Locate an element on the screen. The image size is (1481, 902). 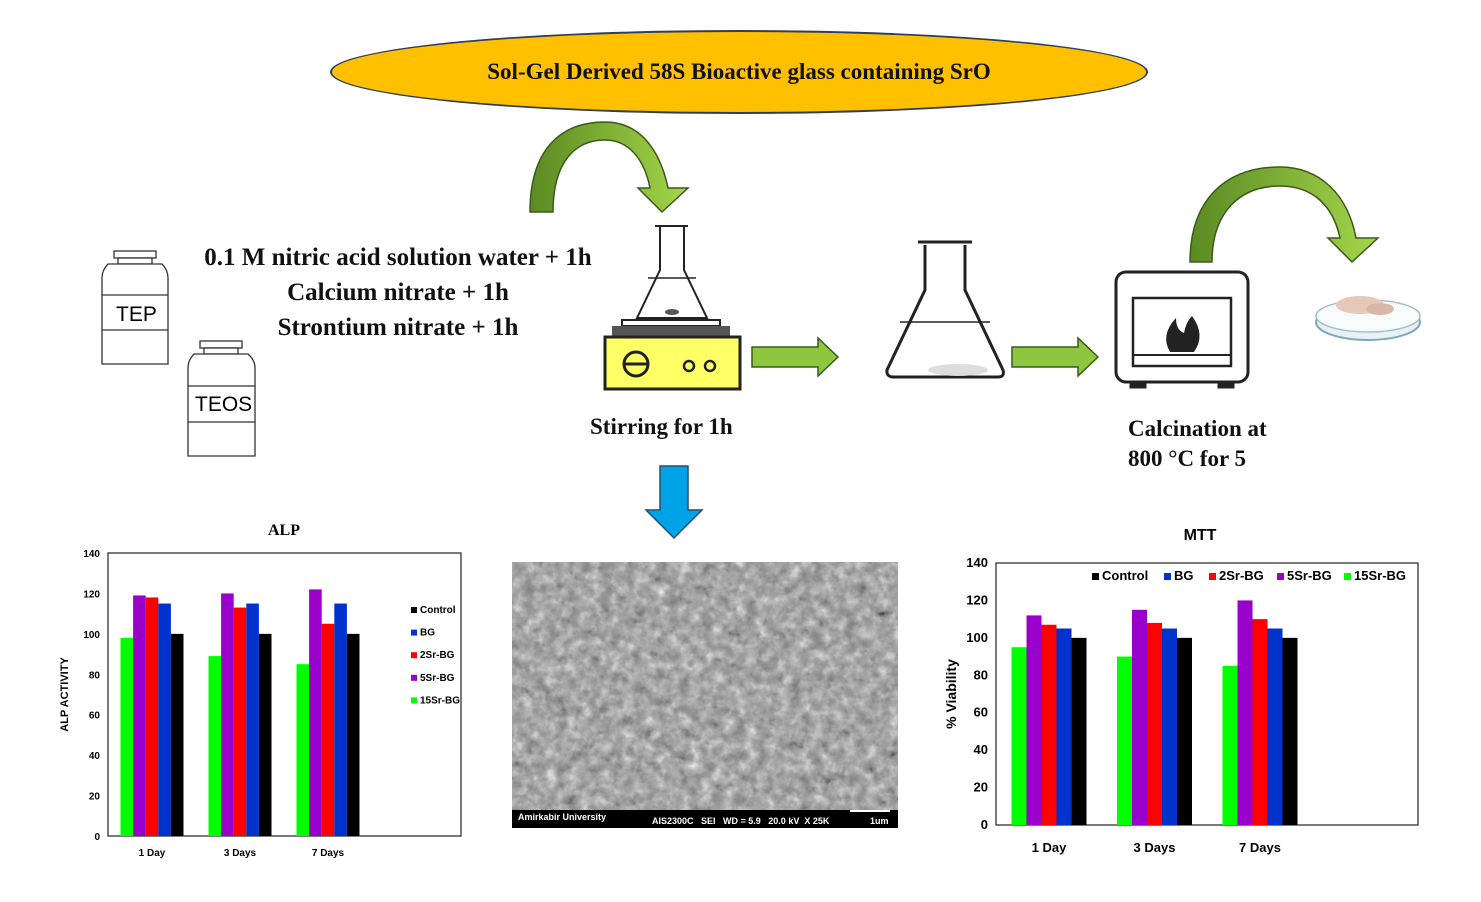
alp-chart-title: ALP is located at coordinates (284, 530).